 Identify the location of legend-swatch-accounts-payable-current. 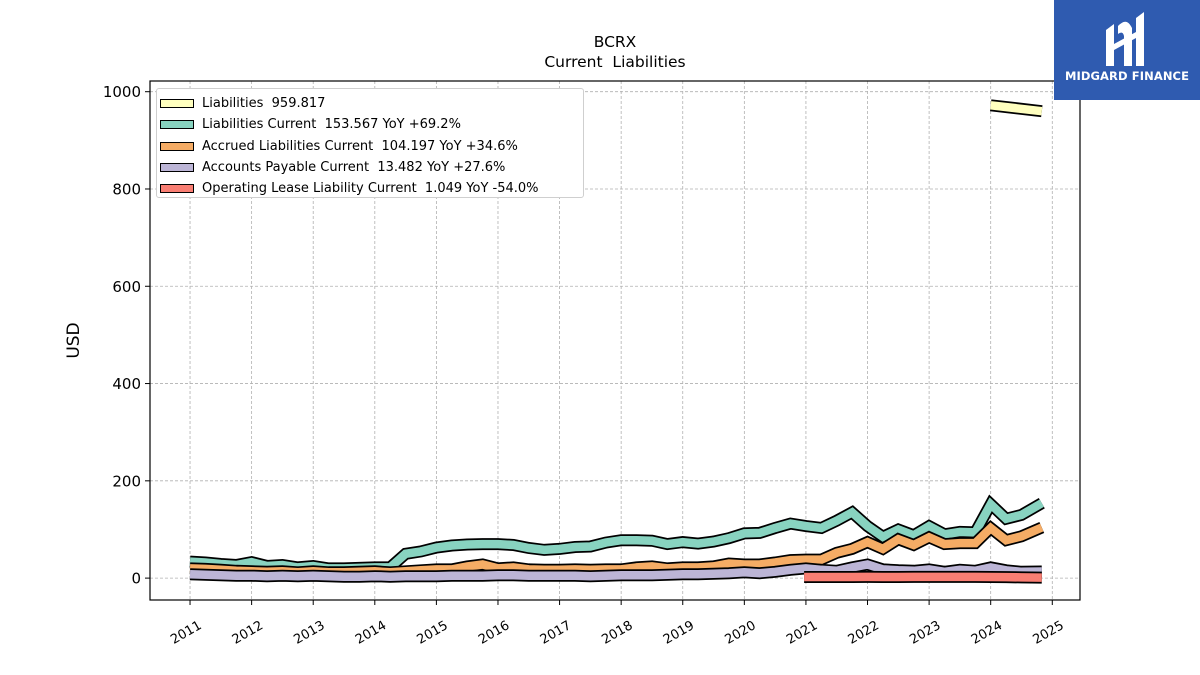
(177, 168).